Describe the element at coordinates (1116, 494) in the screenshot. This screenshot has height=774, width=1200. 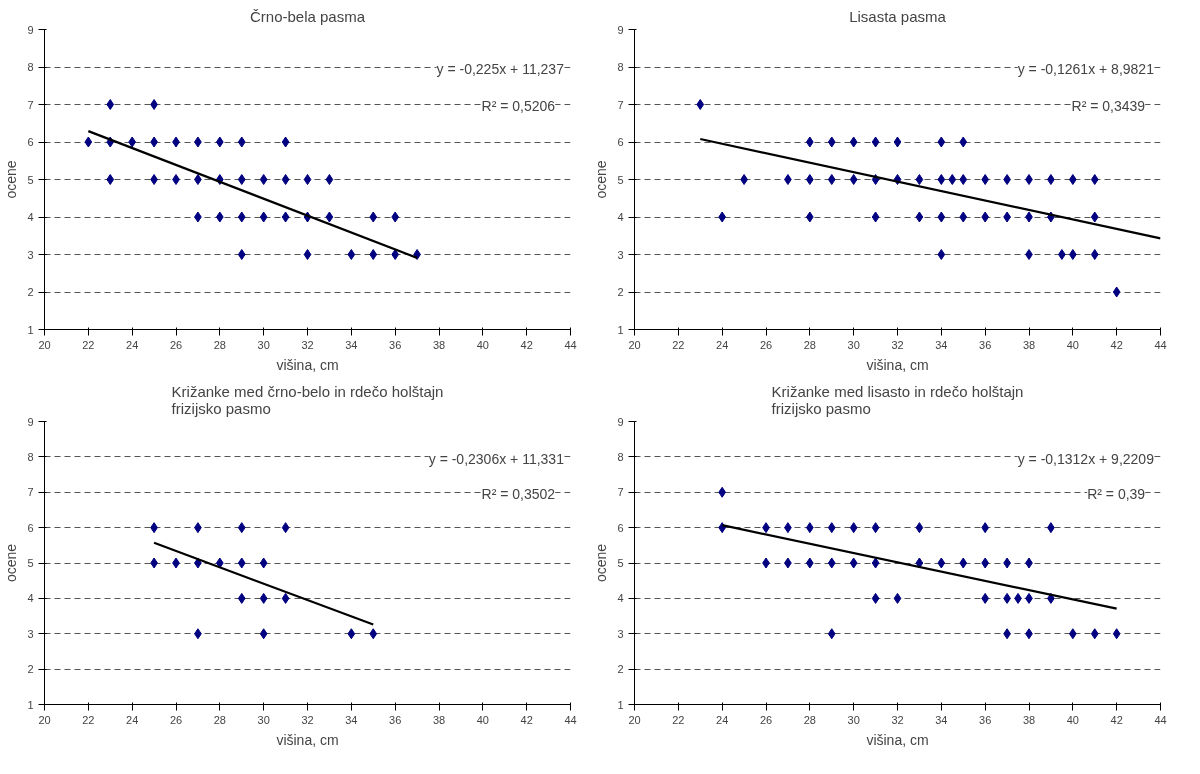
I see `annotation: R² = 0,39` at that location.